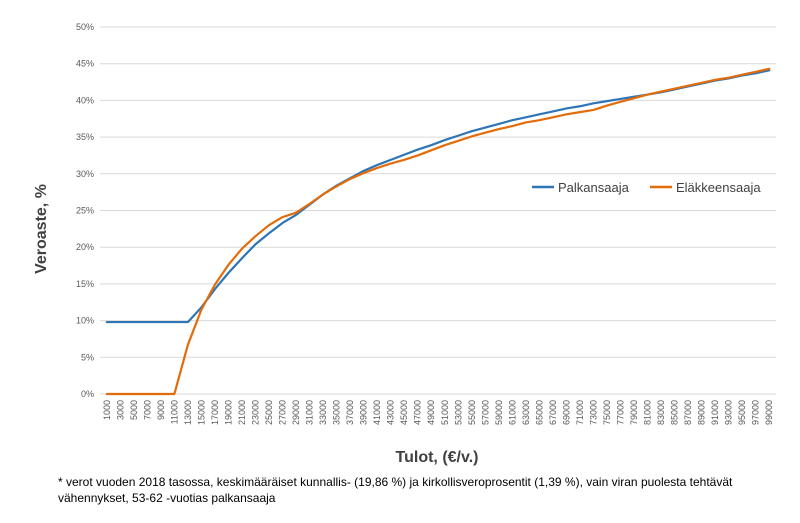  Describe the element at coordinates (566, 412) in the screenshot. I see `x-tick-label: 69000` at that location.